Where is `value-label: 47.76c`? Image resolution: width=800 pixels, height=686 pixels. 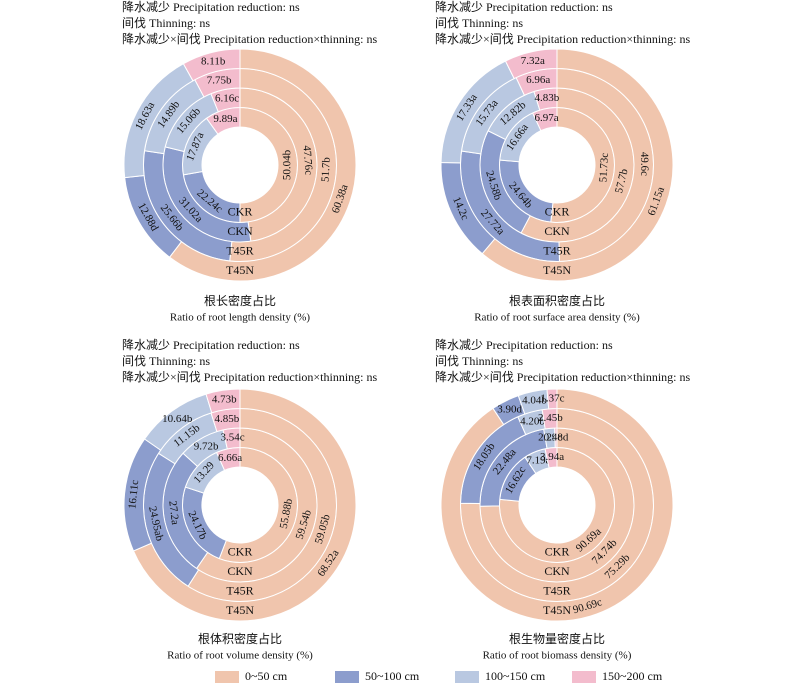
value-label: 47.76c is located at coordinates (308, 160).